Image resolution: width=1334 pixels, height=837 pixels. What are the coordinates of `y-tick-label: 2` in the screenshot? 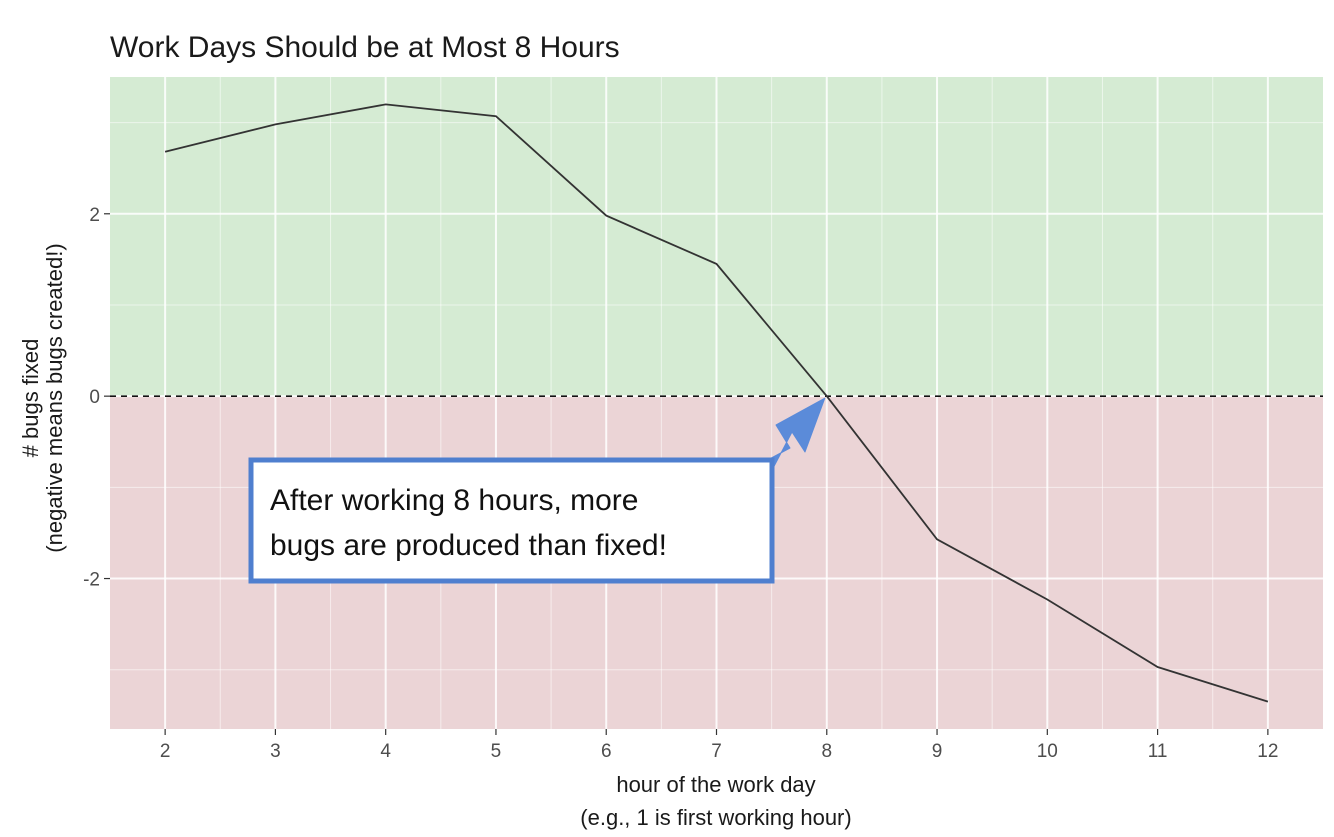 It's located at (94, 215).